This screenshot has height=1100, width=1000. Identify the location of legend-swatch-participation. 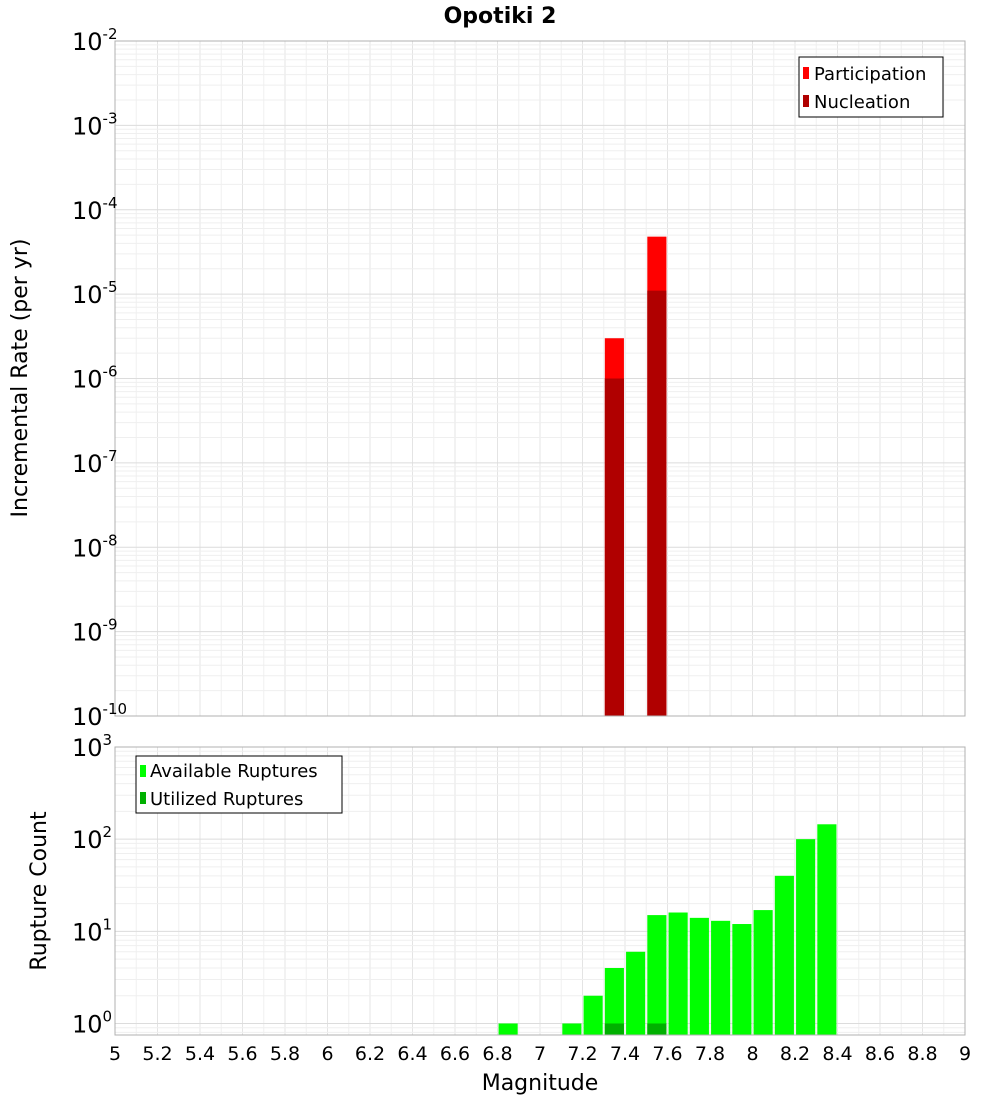
(806, 73).